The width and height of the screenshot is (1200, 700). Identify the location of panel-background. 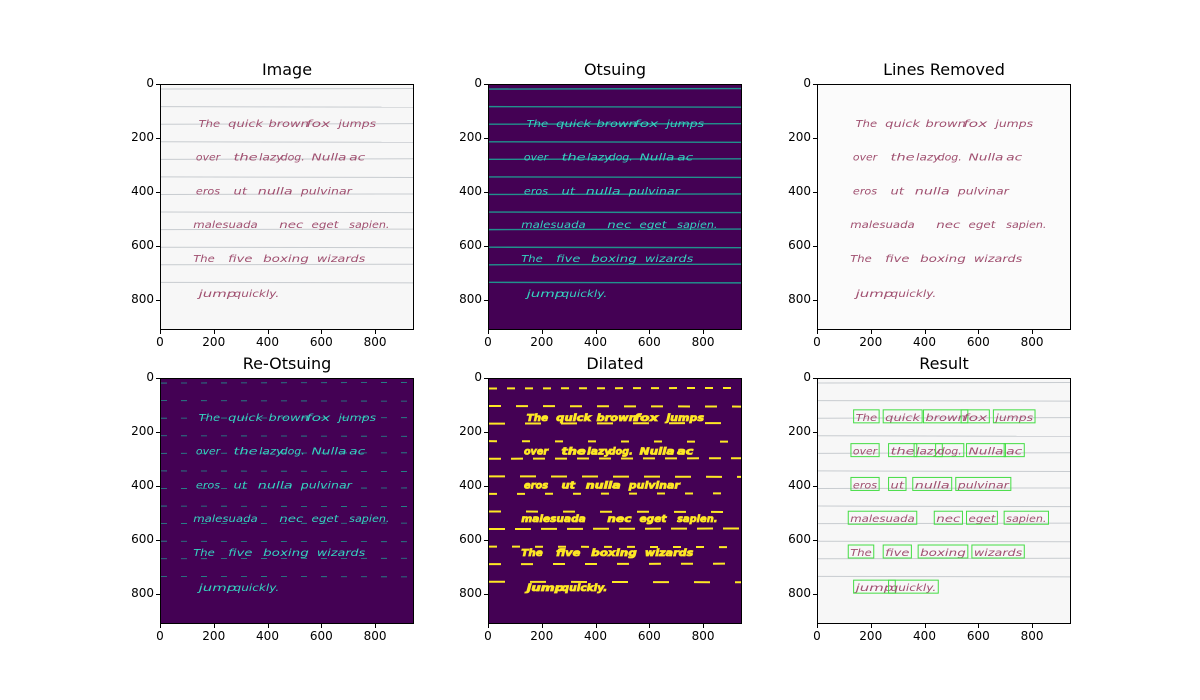
(944, 501).